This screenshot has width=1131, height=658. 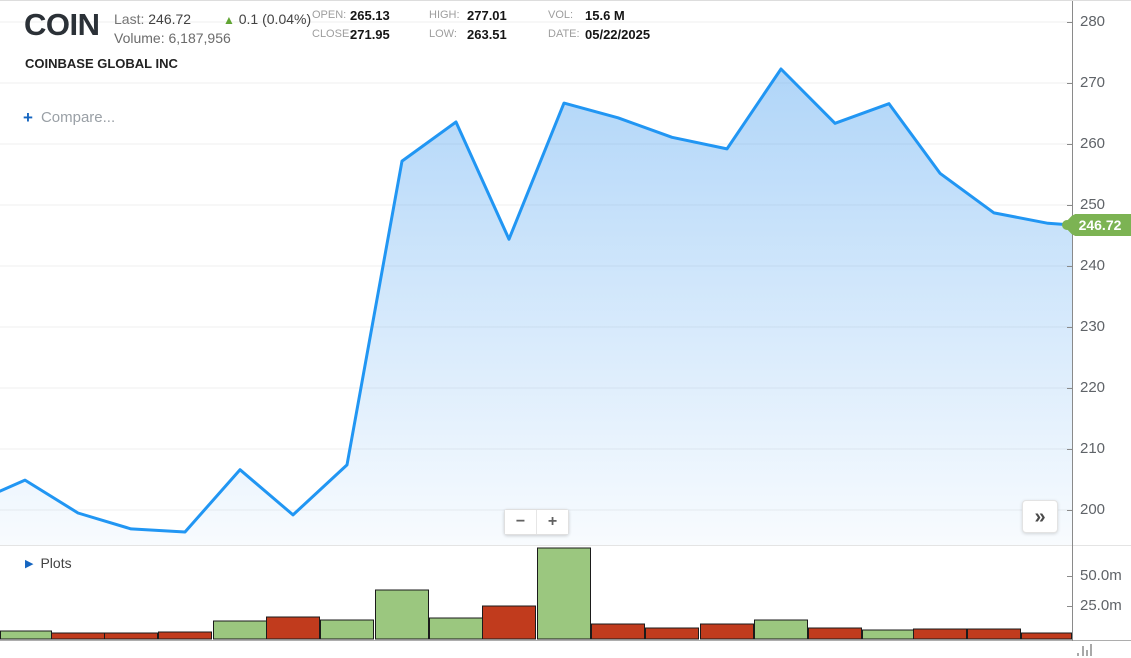 What do you see at coordinates (370, 16) in the screenshot?
I see `open-value: 265.13` at bounding box center [370, 16].